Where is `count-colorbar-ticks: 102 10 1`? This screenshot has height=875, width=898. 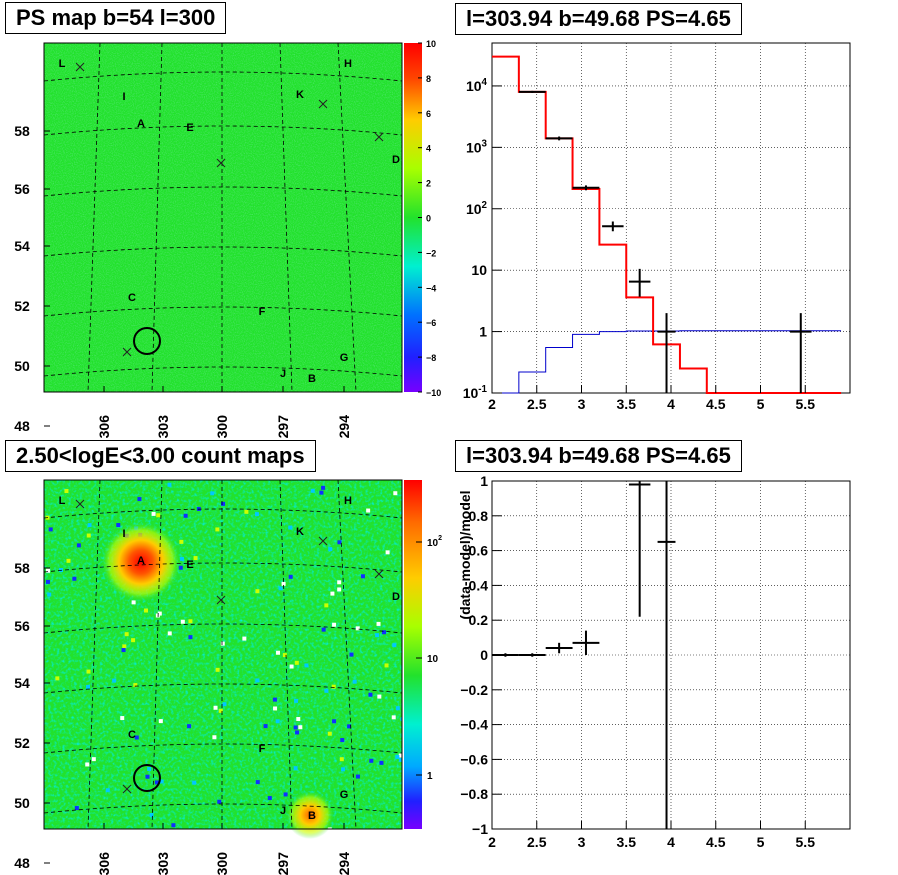 count-colorbar-ticks: 102 10 1 is located at coordinates (429, 658).